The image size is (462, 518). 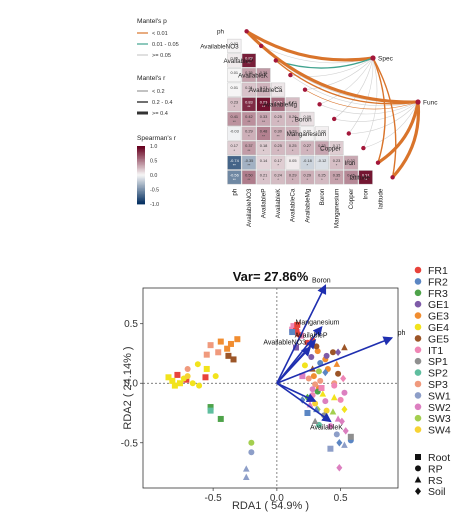 I want to click on heatmap-cell-value: 0.03, so click(x=322, y=131).